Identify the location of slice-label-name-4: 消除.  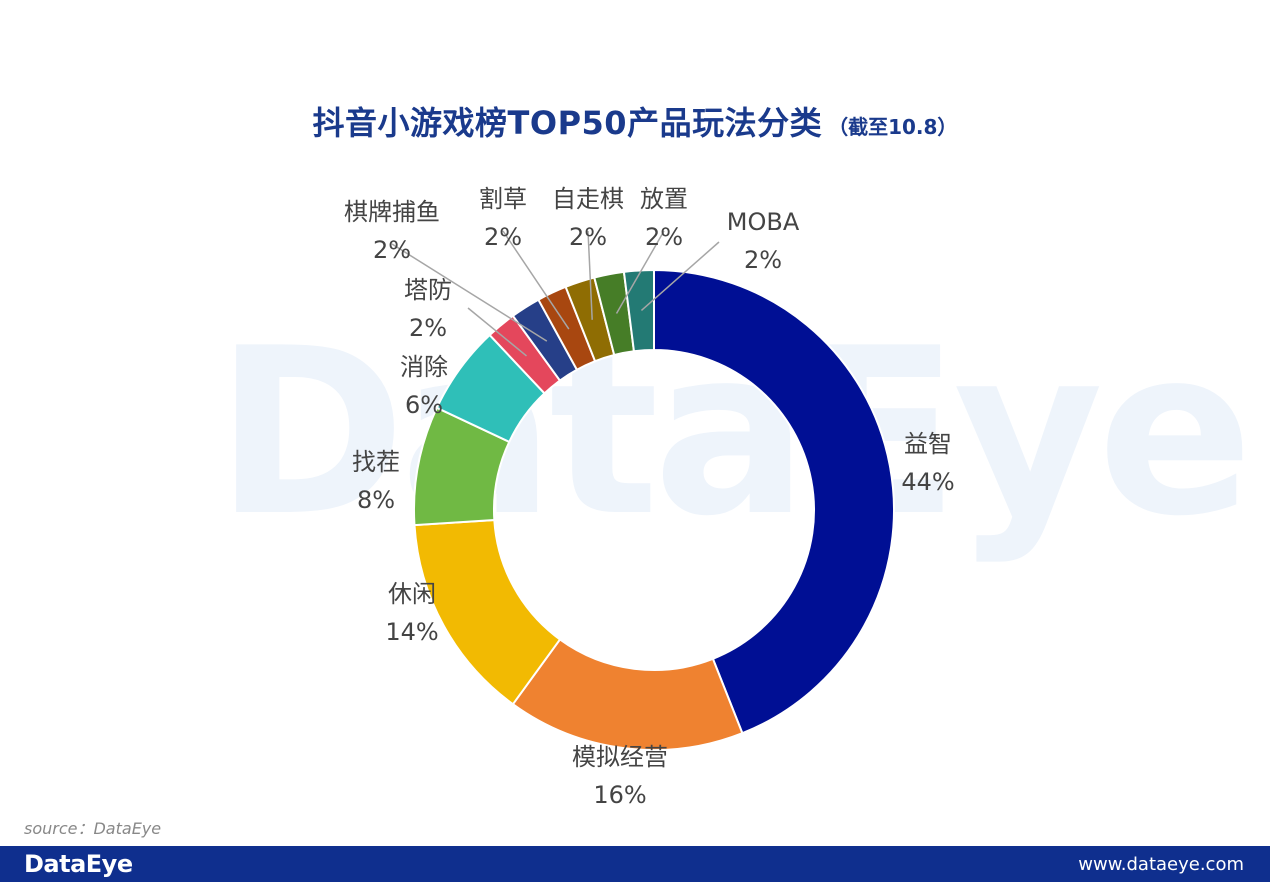
(424, 367).